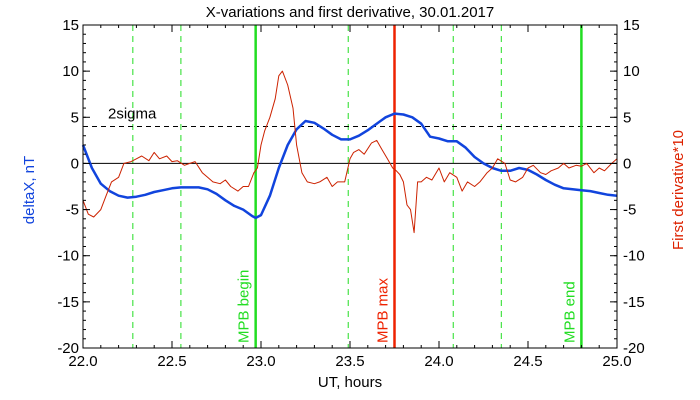 Image resolution: width=700 pixels, height=400 pixels. What do you see at coordinates (627, 117) in the screenshot?
I see `y-tick-label-right: 5` at bounding box center [627, 117].